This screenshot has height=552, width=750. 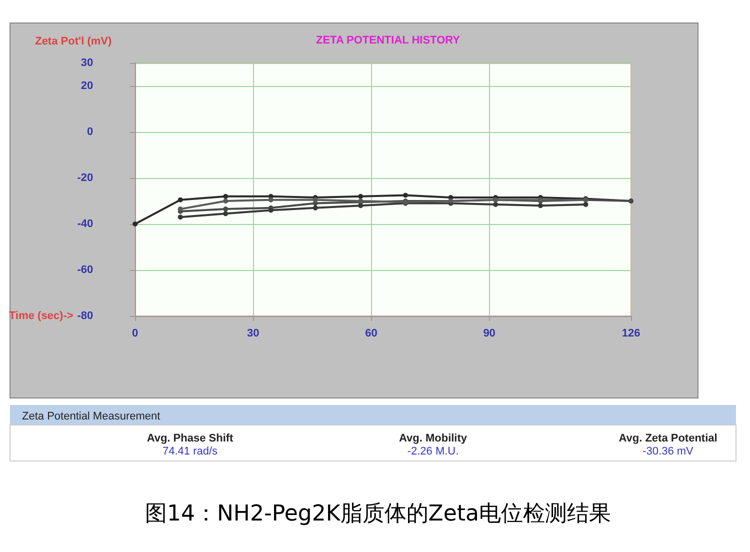 What do you see at coordinates (489, 334) in the screenshot?
I see `x-tick-label: 90` at bounding box center [489, 334].